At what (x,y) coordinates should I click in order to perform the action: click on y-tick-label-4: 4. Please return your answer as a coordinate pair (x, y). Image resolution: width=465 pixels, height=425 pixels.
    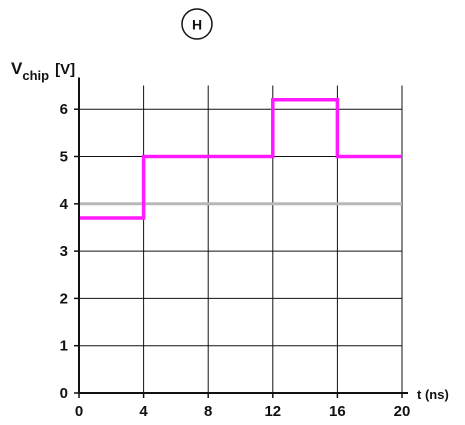
    Looking at the image, I should click on (64, 204).